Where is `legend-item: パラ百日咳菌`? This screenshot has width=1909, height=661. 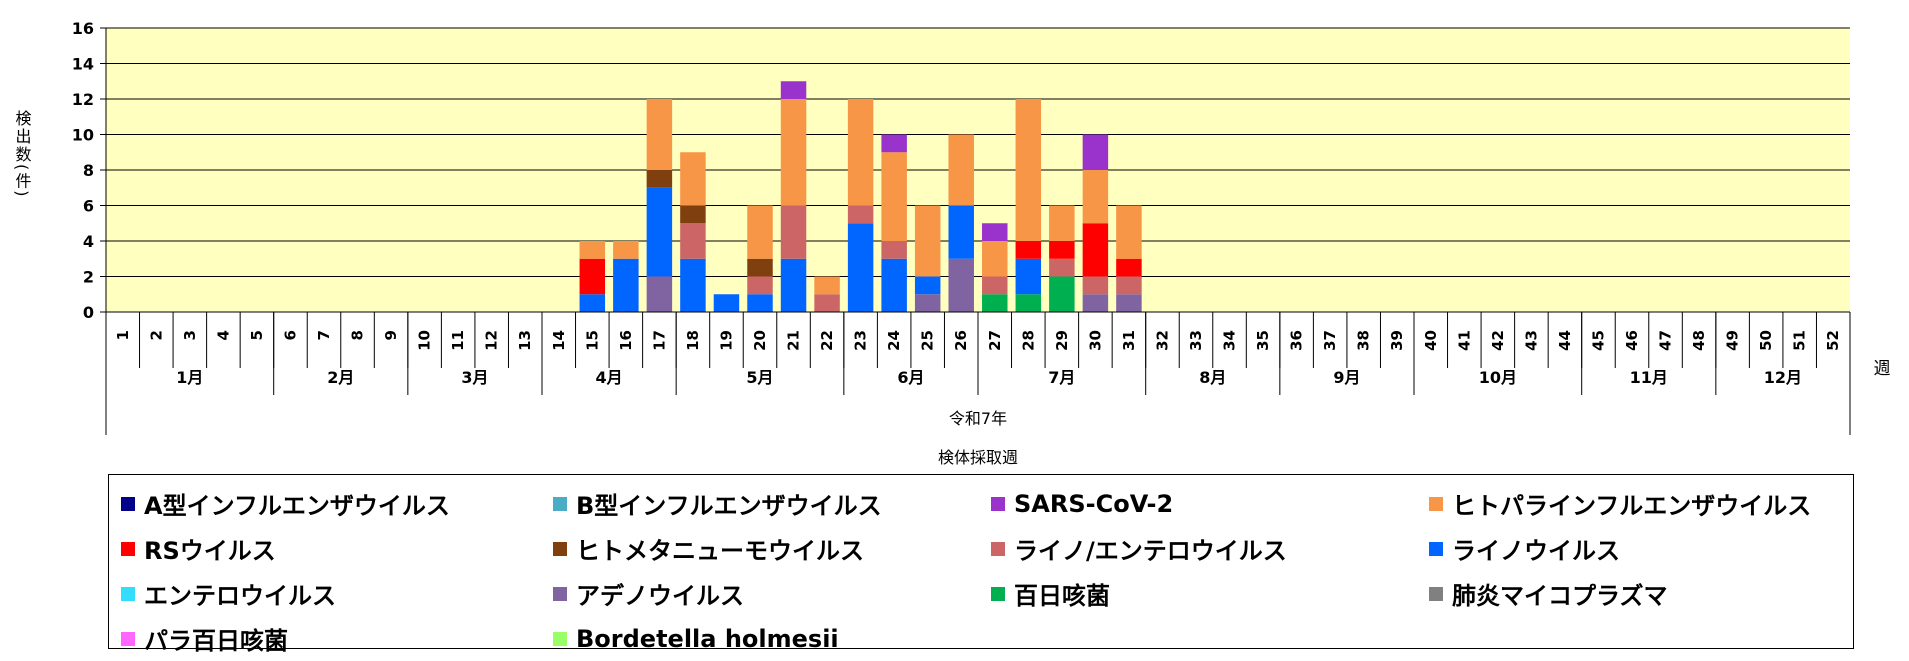 legend-item: パラ百日咳菌 is located at coordinates (337, 638).